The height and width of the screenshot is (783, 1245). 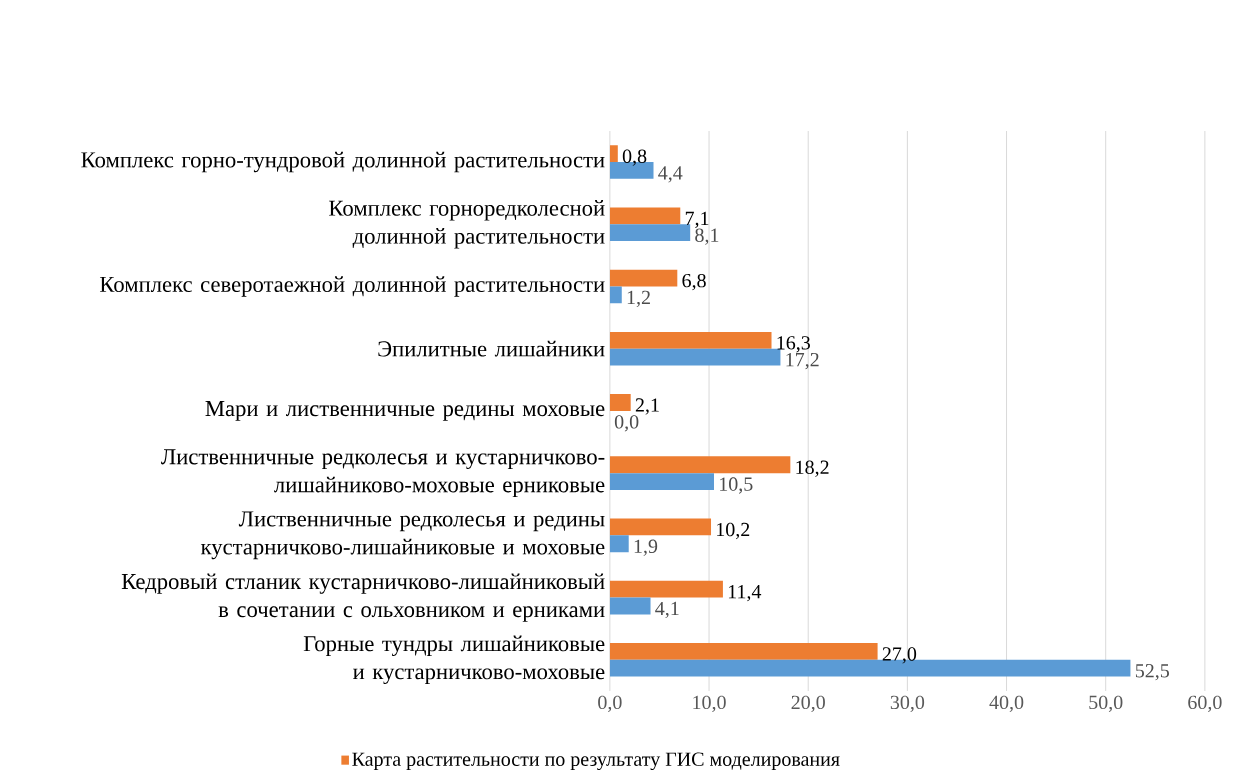 What do you see at coordinates (697, 219) in the screenshot?
I see `data-label: 7,1` at bounding box center [697, 219].